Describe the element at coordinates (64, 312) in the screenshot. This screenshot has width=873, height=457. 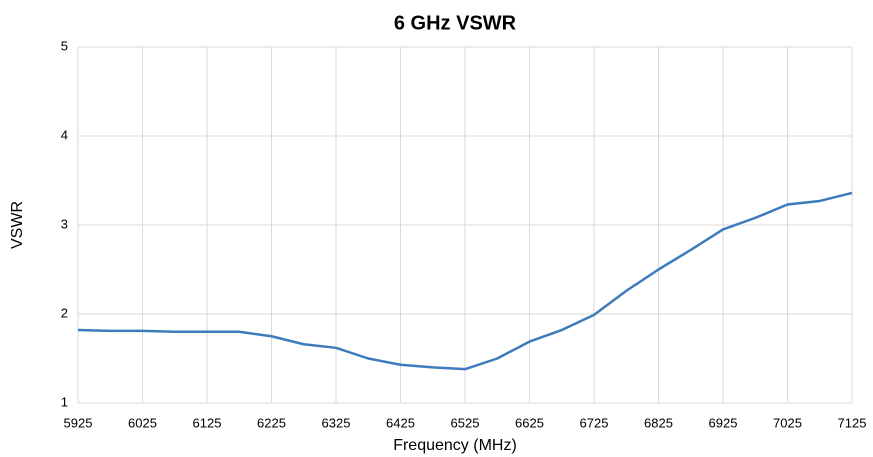
I see `y-tick-label: 2` at that location.